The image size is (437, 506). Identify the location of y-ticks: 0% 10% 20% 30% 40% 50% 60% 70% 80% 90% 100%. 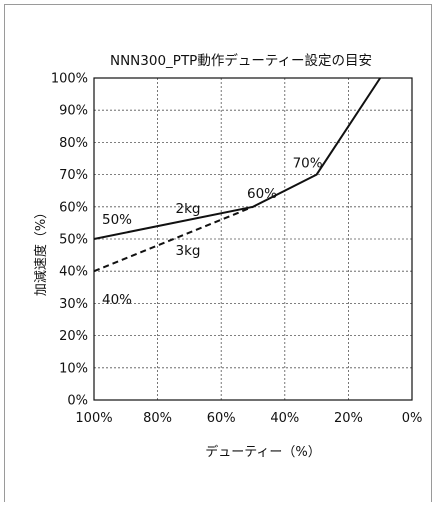
(69, 240).